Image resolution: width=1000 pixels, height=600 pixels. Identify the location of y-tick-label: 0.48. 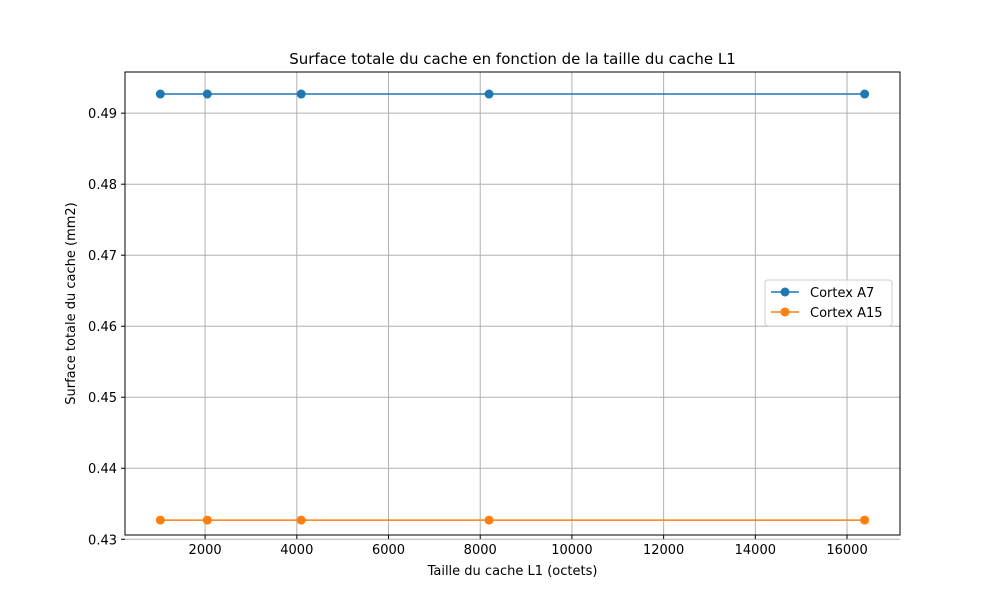
(102, 185).